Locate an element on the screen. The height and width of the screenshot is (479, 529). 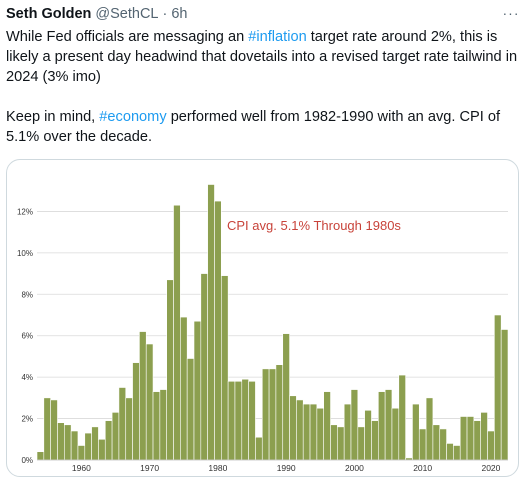
bar-1986 is located at coordinates (259, 448).